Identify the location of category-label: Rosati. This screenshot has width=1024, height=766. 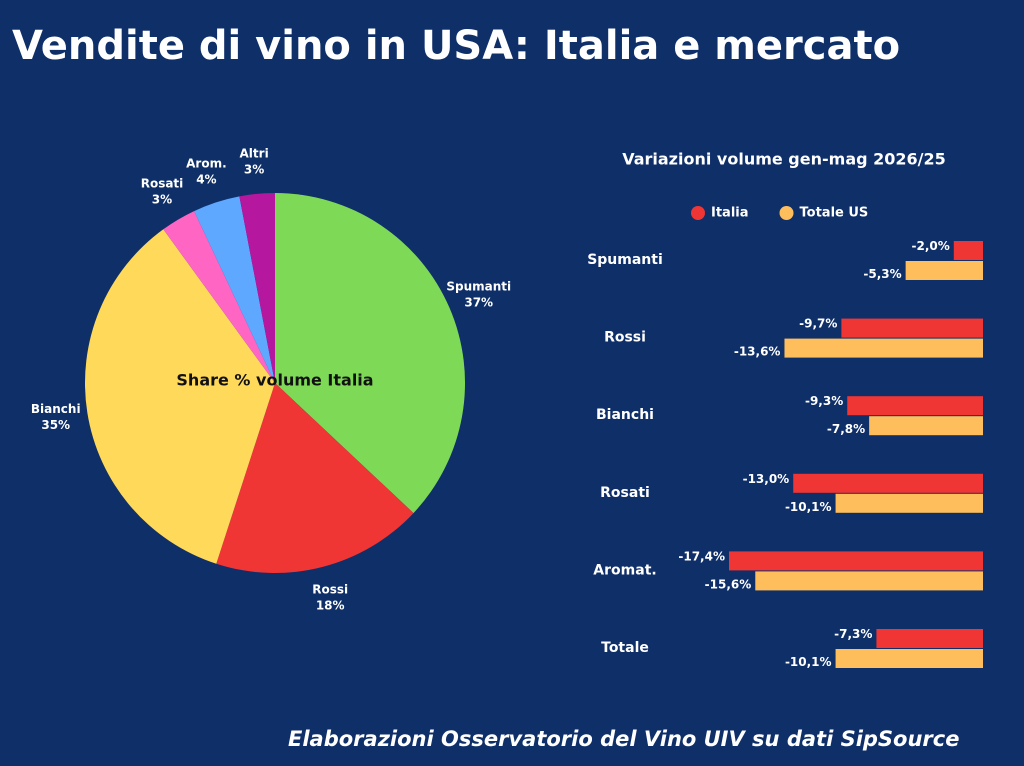
(625, 493).